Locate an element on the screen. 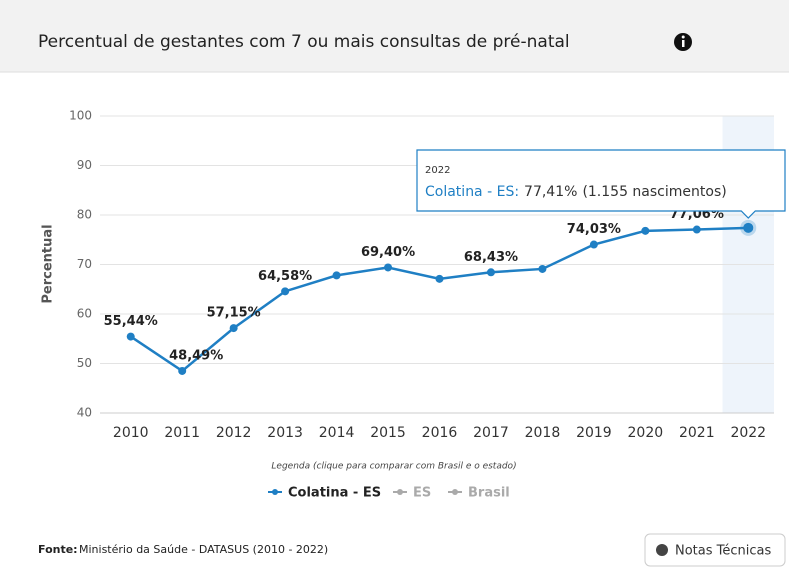 This screenshot has width=789, height=568. data-label: 74,03% is located at coordinates (594, 229).